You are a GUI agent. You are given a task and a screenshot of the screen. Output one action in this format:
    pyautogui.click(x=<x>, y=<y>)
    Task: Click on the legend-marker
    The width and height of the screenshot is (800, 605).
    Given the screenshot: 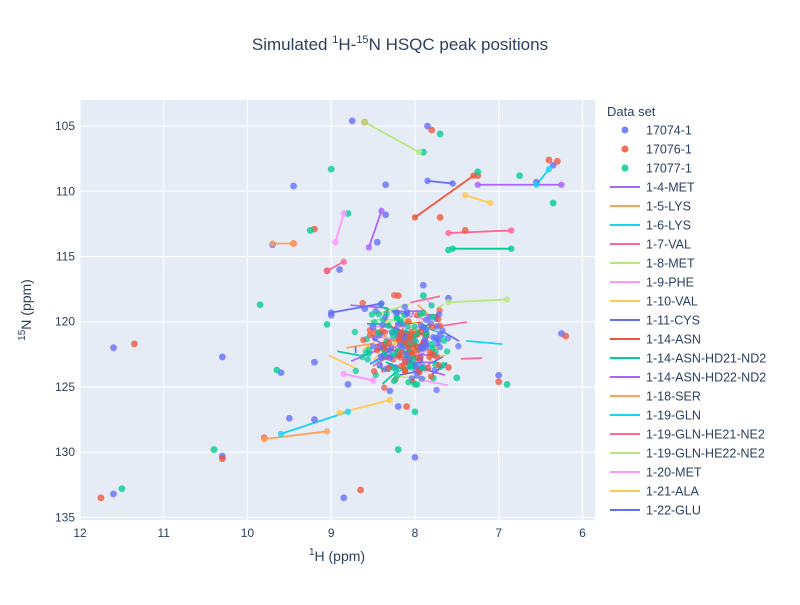 What is the action you would take?
    pyautogui.click(x=625, y=149)
    